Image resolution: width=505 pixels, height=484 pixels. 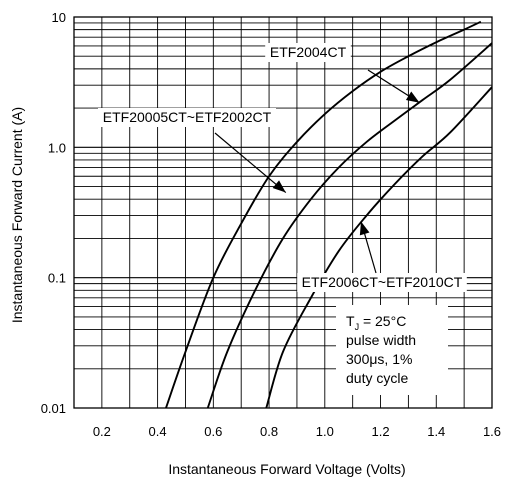 I want to click on tj-subscript: J, so click(x=357, y=327).